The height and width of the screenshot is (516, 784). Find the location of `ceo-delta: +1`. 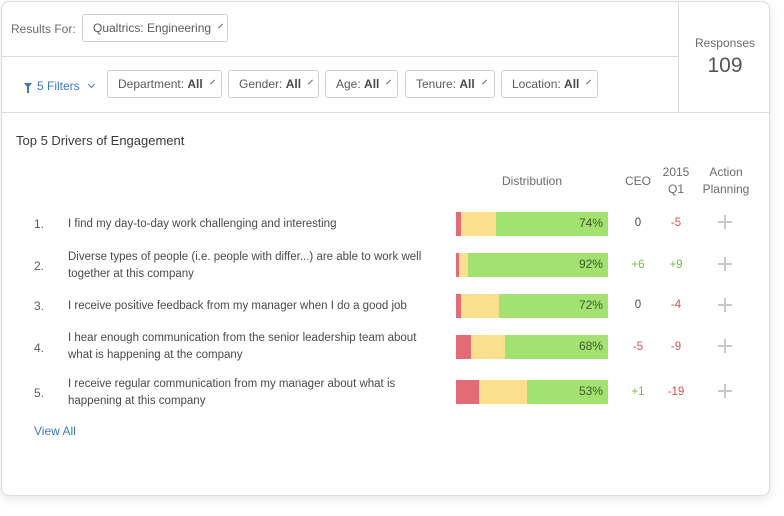

ceo-delta: +1 is located at coordinates (638, 392).